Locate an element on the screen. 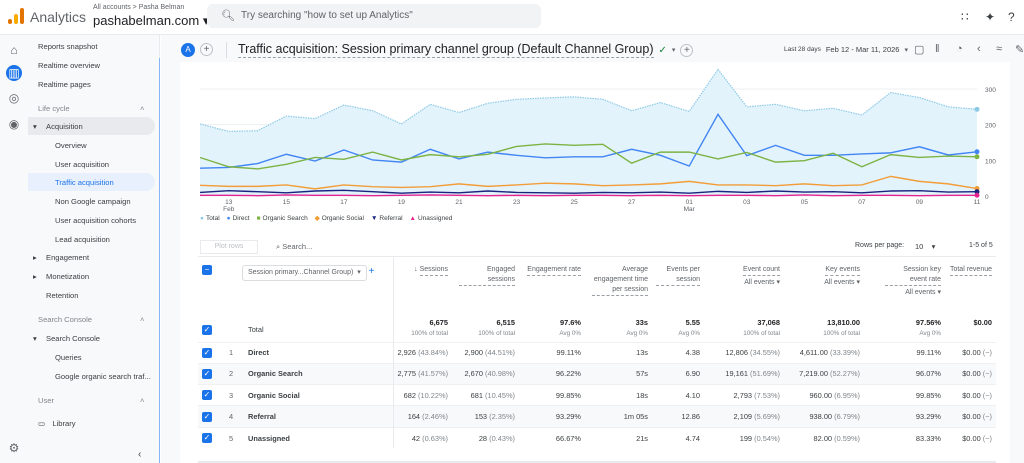  sparkle-icon: ✦ is located at coordinates (990, 17).